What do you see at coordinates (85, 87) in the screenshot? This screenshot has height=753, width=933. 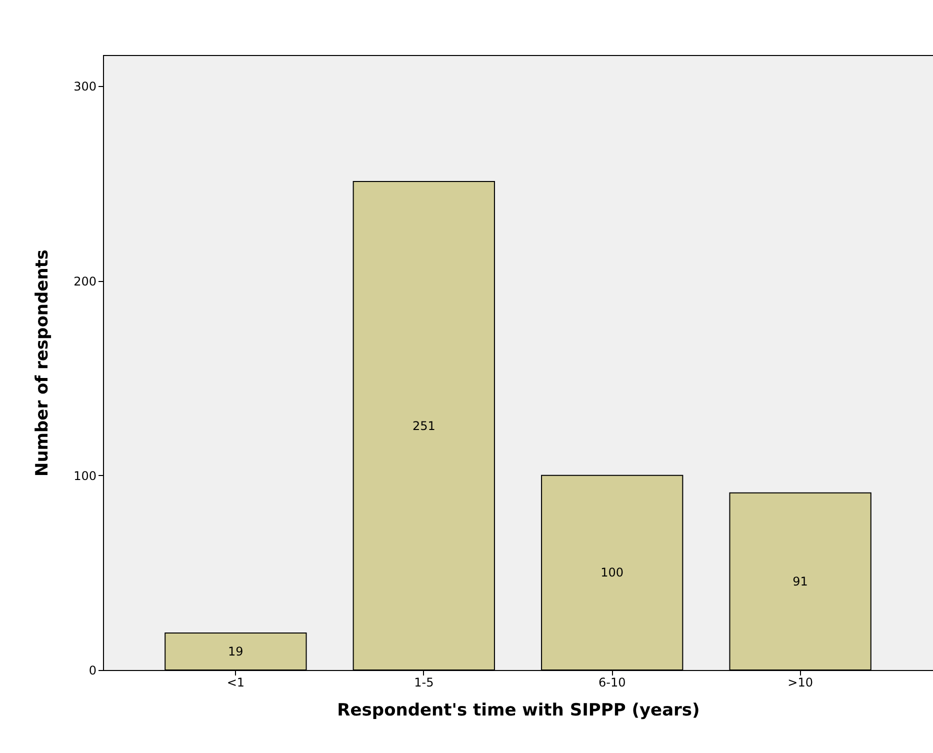 I see `y-tick-label: 300` at bounding box center [85, 87].